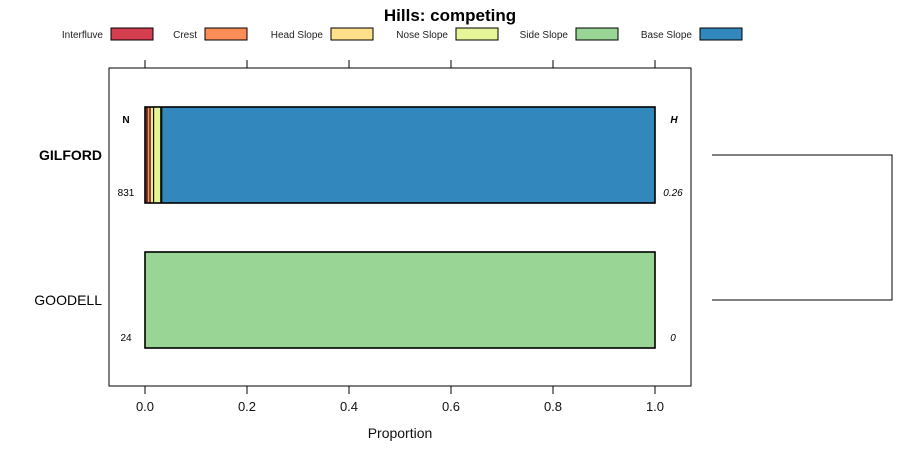 The height and width of the screenshot is (460, 900). I want to click on legend-swatch-interfluve, so click(132, 34).